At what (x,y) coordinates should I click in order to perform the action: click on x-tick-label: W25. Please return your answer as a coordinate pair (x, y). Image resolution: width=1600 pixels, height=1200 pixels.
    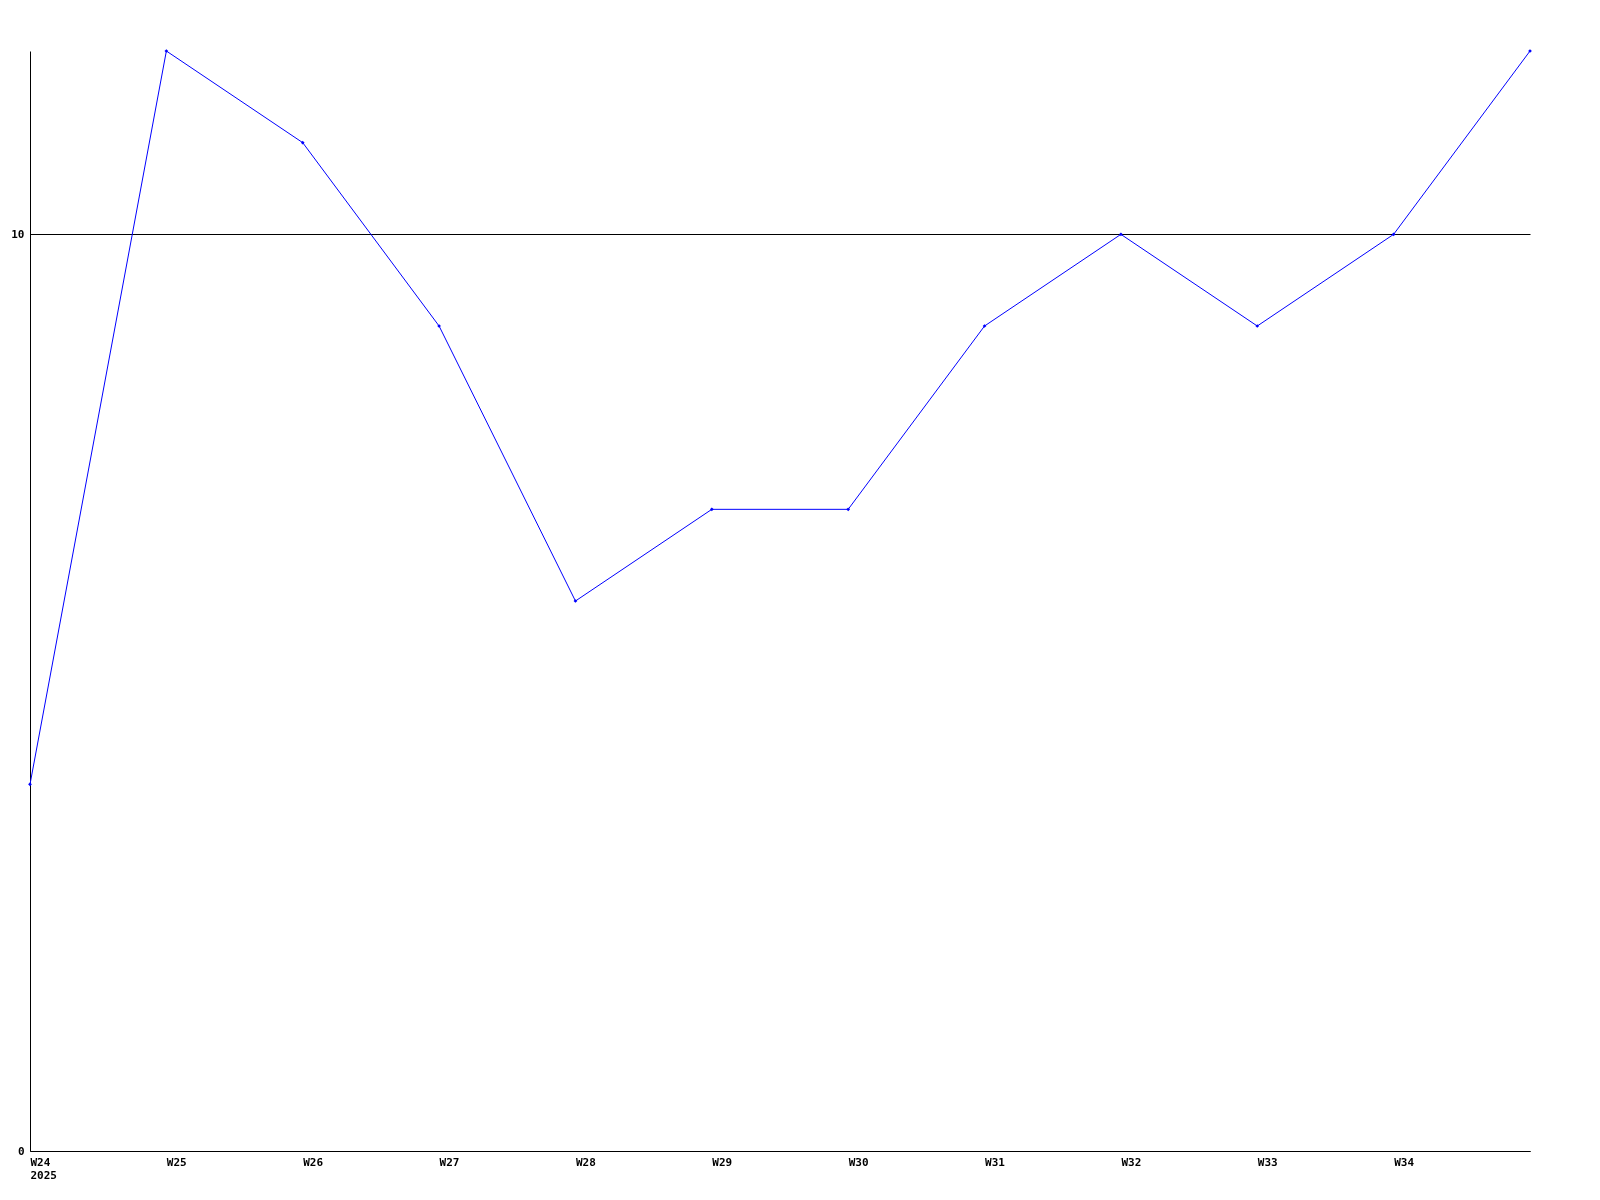
    Looking at the image, I should click on (176, 1162).